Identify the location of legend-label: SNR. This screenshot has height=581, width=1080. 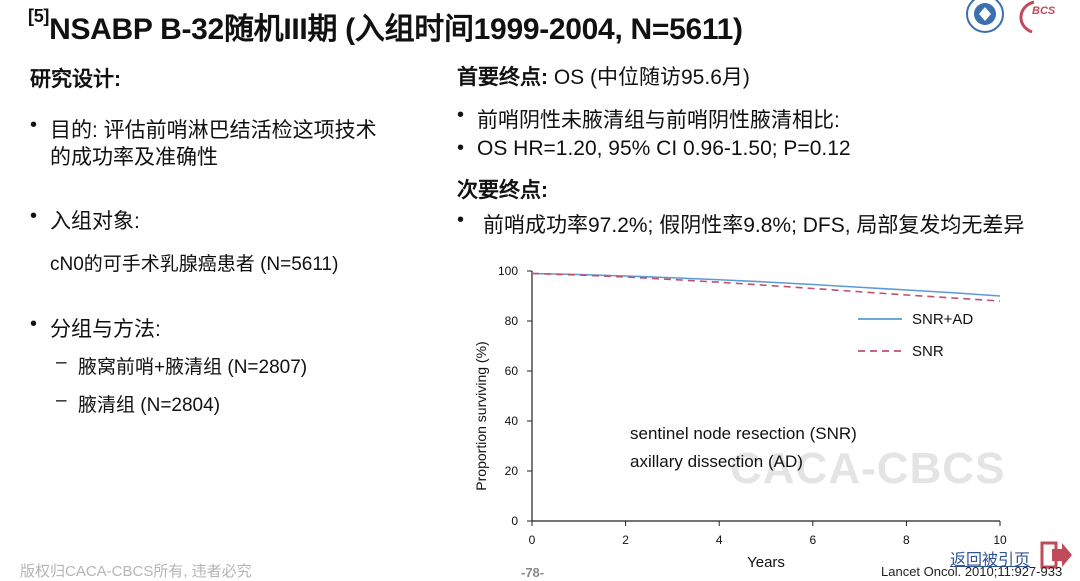
(928, 351).